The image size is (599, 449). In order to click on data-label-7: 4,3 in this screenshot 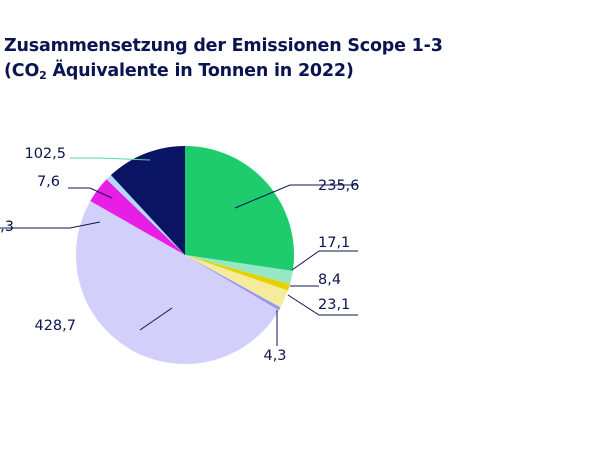, I will do `click(7, 227)`.